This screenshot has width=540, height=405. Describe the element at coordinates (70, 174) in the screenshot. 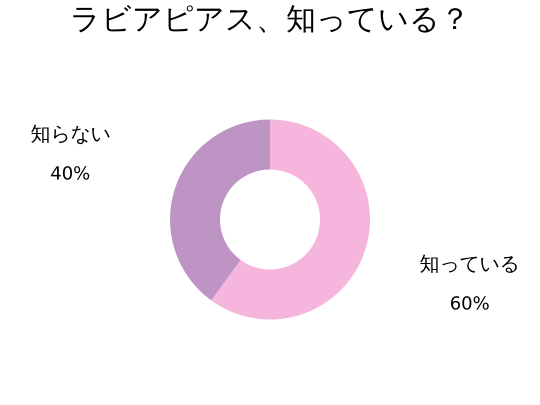

I see `data-label: 40%` at that location.